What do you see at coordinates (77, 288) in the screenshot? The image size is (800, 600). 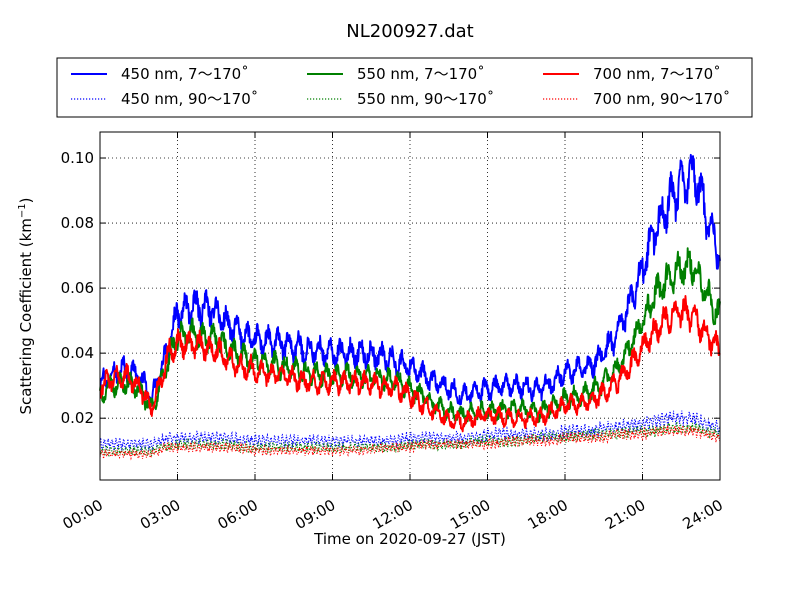 I see `y-tick-label: 0.06` at bounding box center [77, 288].